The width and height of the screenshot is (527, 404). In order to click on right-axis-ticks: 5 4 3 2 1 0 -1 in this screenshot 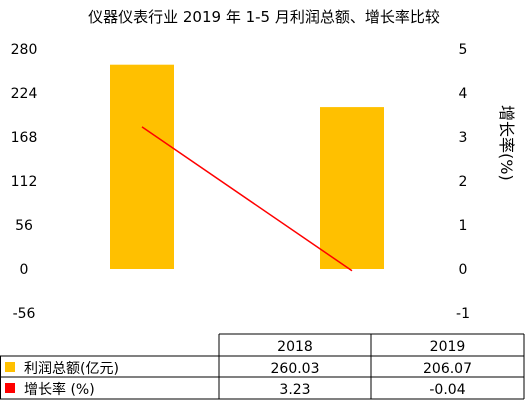, I will do `click(463, 182)`.